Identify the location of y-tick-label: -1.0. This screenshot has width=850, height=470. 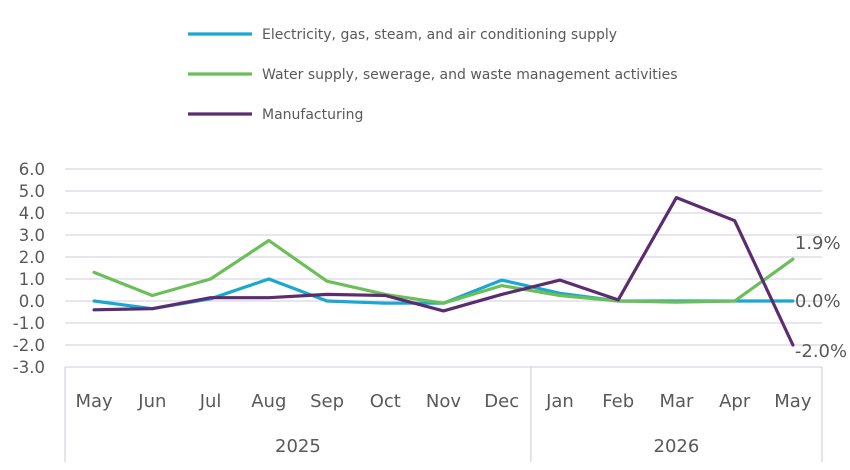
(29, 323).